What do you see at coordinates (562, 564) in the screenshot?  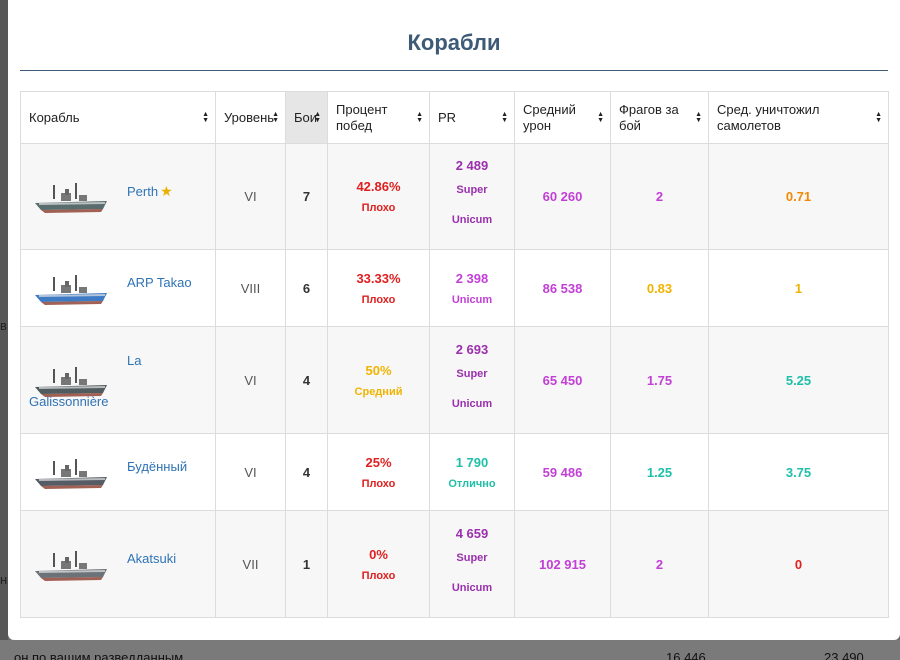 I see `avg-damage-cell: 102 915` at bounding box center [562, 564].